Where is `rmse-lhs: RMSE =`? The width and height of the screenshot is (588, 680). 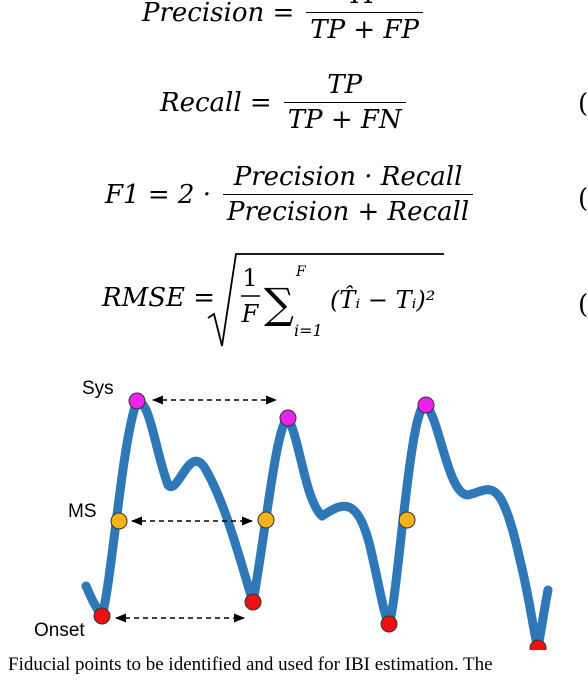
rmse-lhs: RMSE = is located at coordinates (158, 298).